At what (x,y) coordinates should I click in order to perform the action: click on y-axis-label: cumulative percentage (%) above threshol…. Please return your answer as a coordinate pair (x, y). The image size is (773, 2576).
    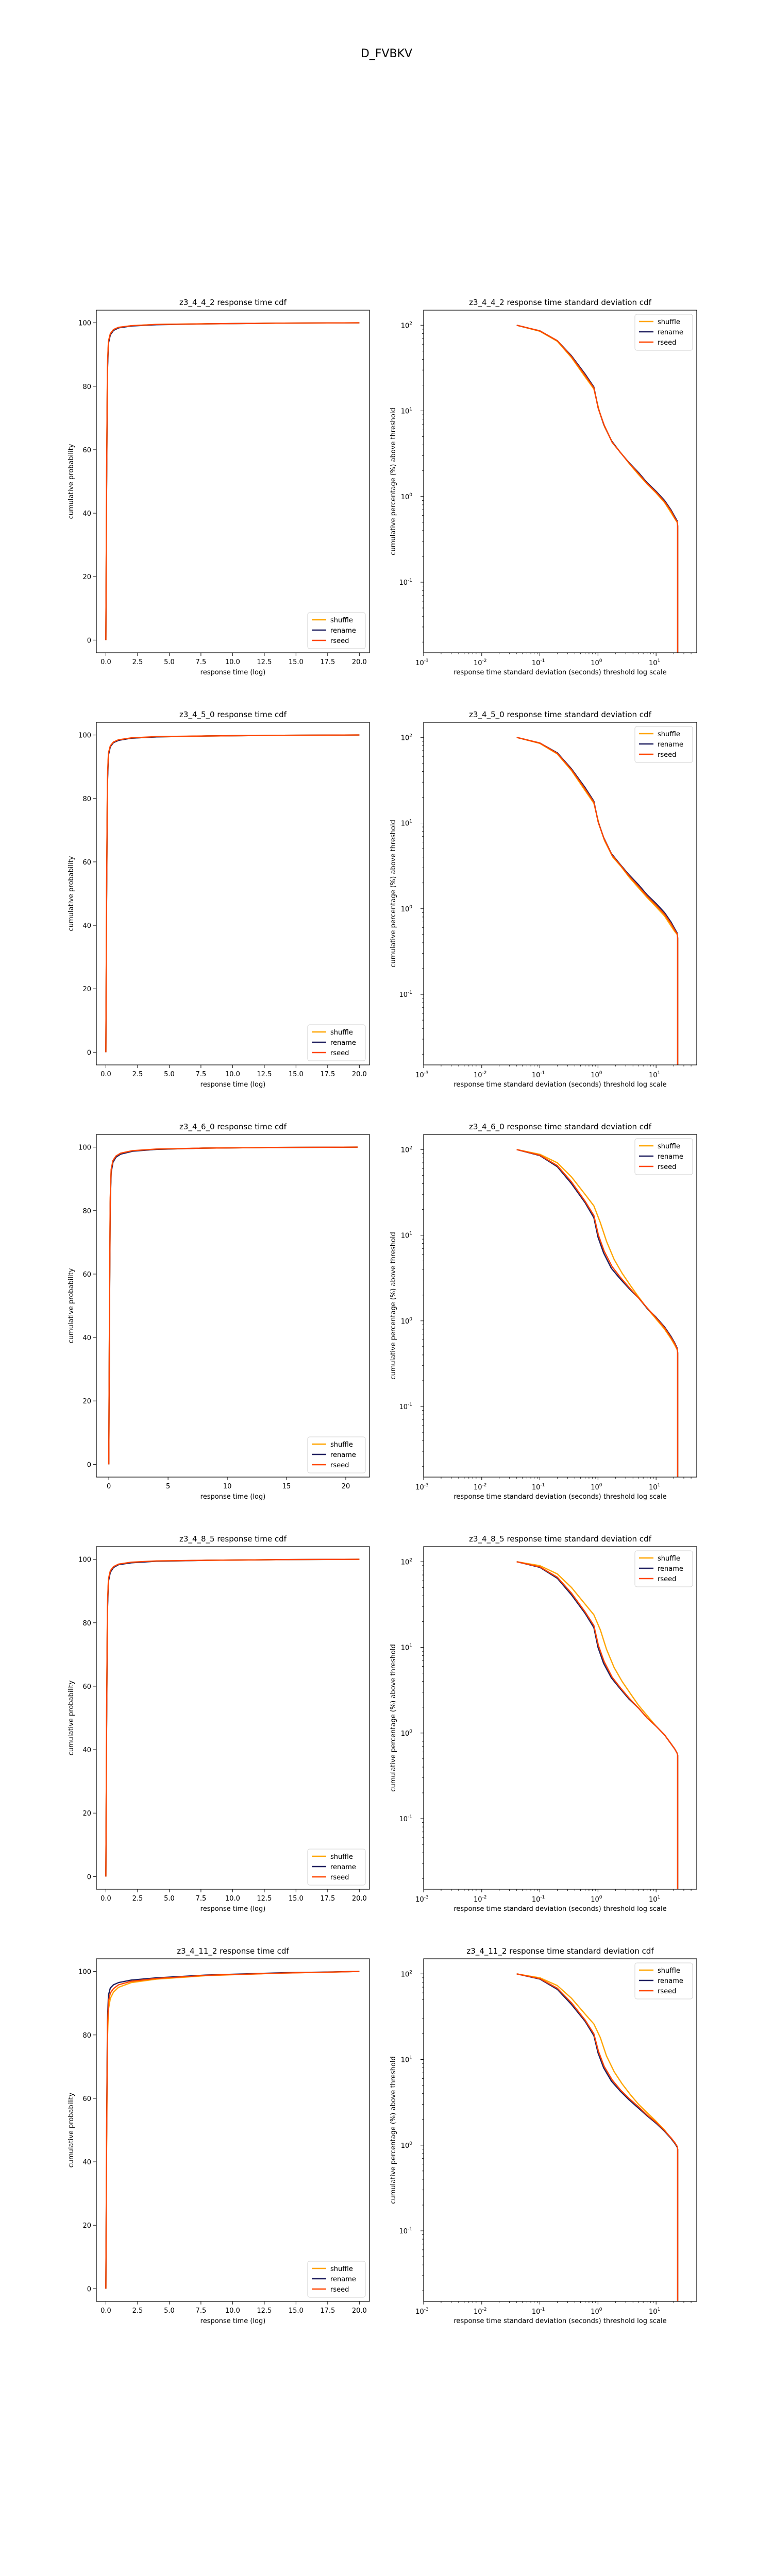
    Looking at the image, I should click on (393, 894).